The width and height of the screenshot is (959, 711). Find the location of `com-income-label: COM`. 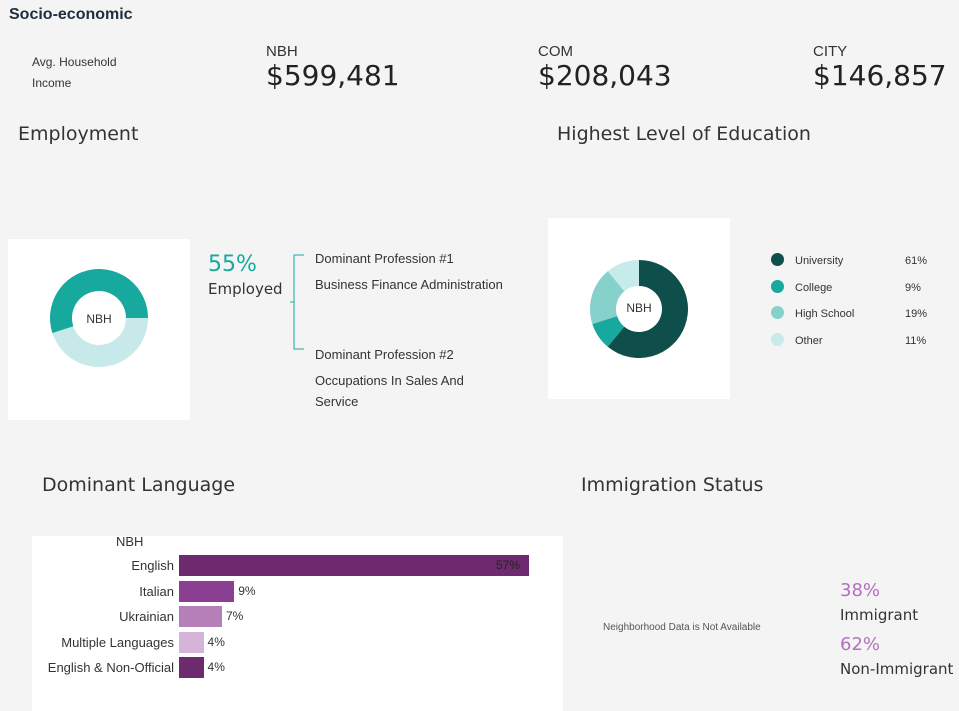

com-income-label: COM is located at coordinates (555, 51).